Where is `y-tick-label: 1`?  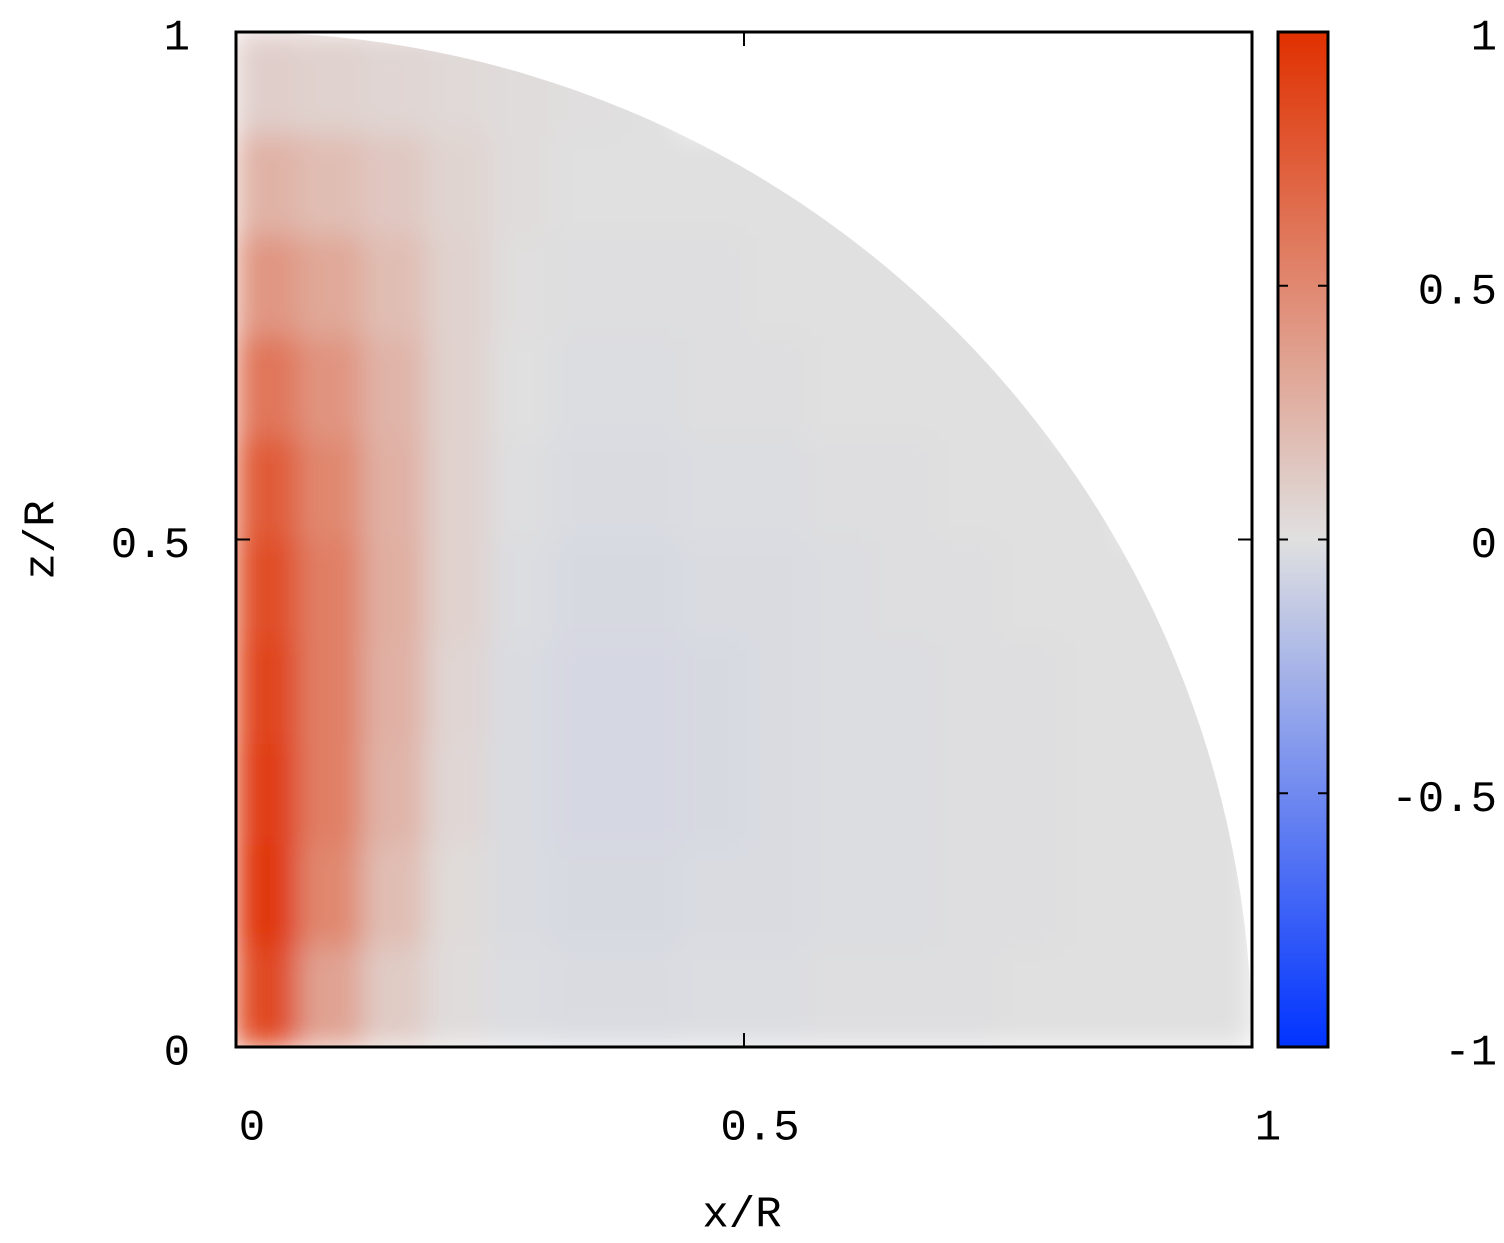
y-tick-label: 1 is located at coordinates (177, 39).